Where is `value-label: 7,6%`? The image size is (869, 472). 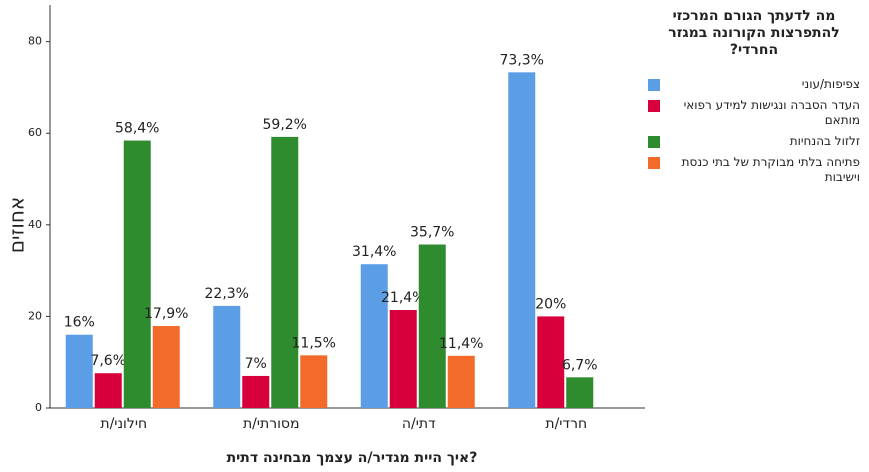
value-label: 7,6% is located at coordinates (108, 361).